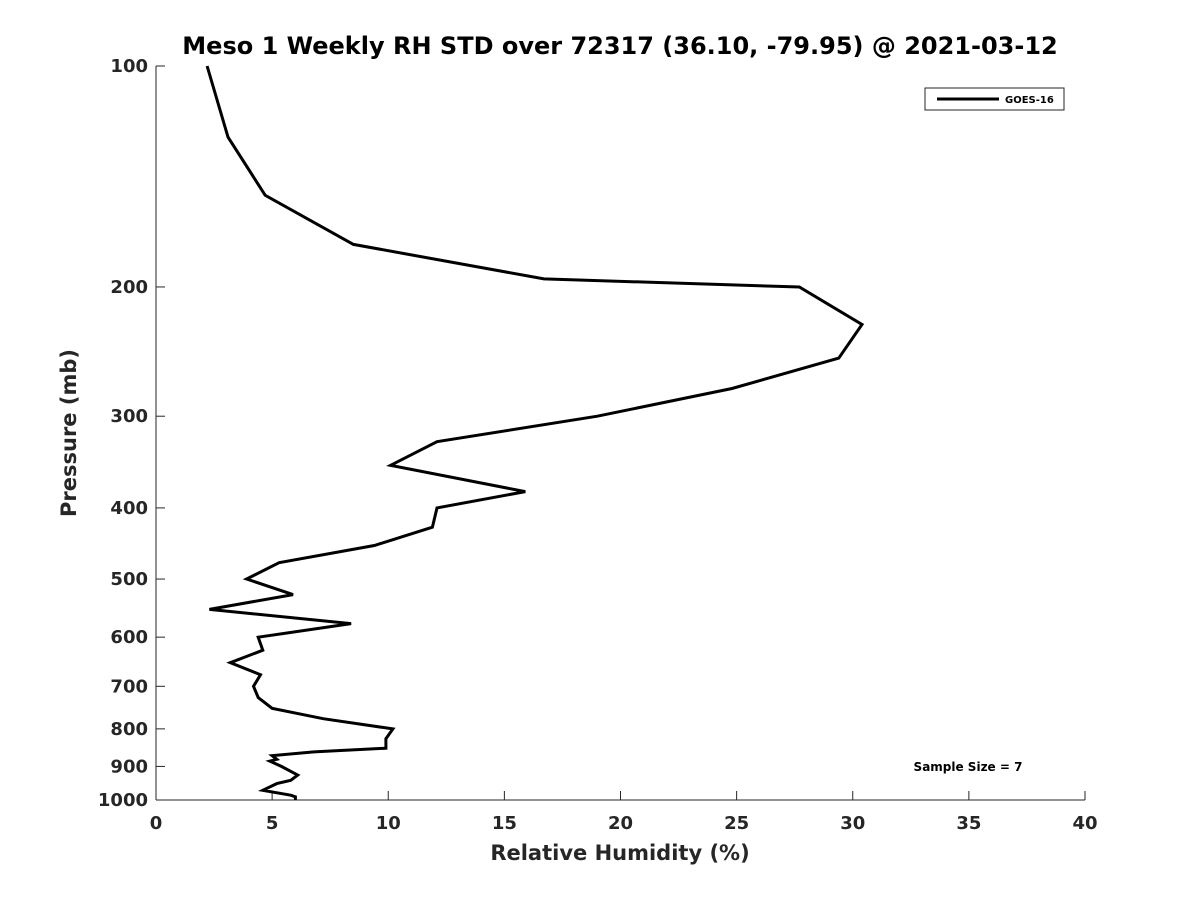 The width and height of the screenshot is (1200, 900). I want to click on y-tick-label: 1000, so click(123, 800).